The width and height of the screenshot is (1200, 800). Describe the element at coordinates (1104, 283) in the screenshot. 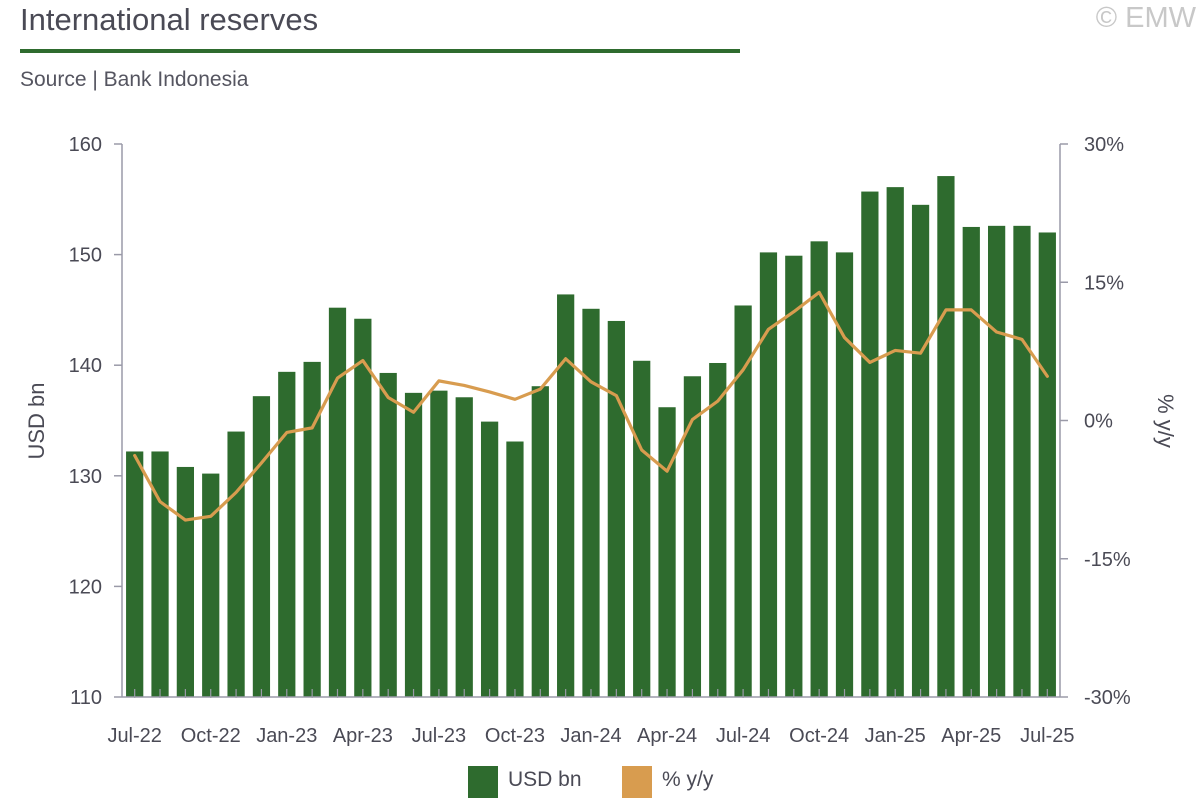

I see `y2-tick-label: 15%` at that location.